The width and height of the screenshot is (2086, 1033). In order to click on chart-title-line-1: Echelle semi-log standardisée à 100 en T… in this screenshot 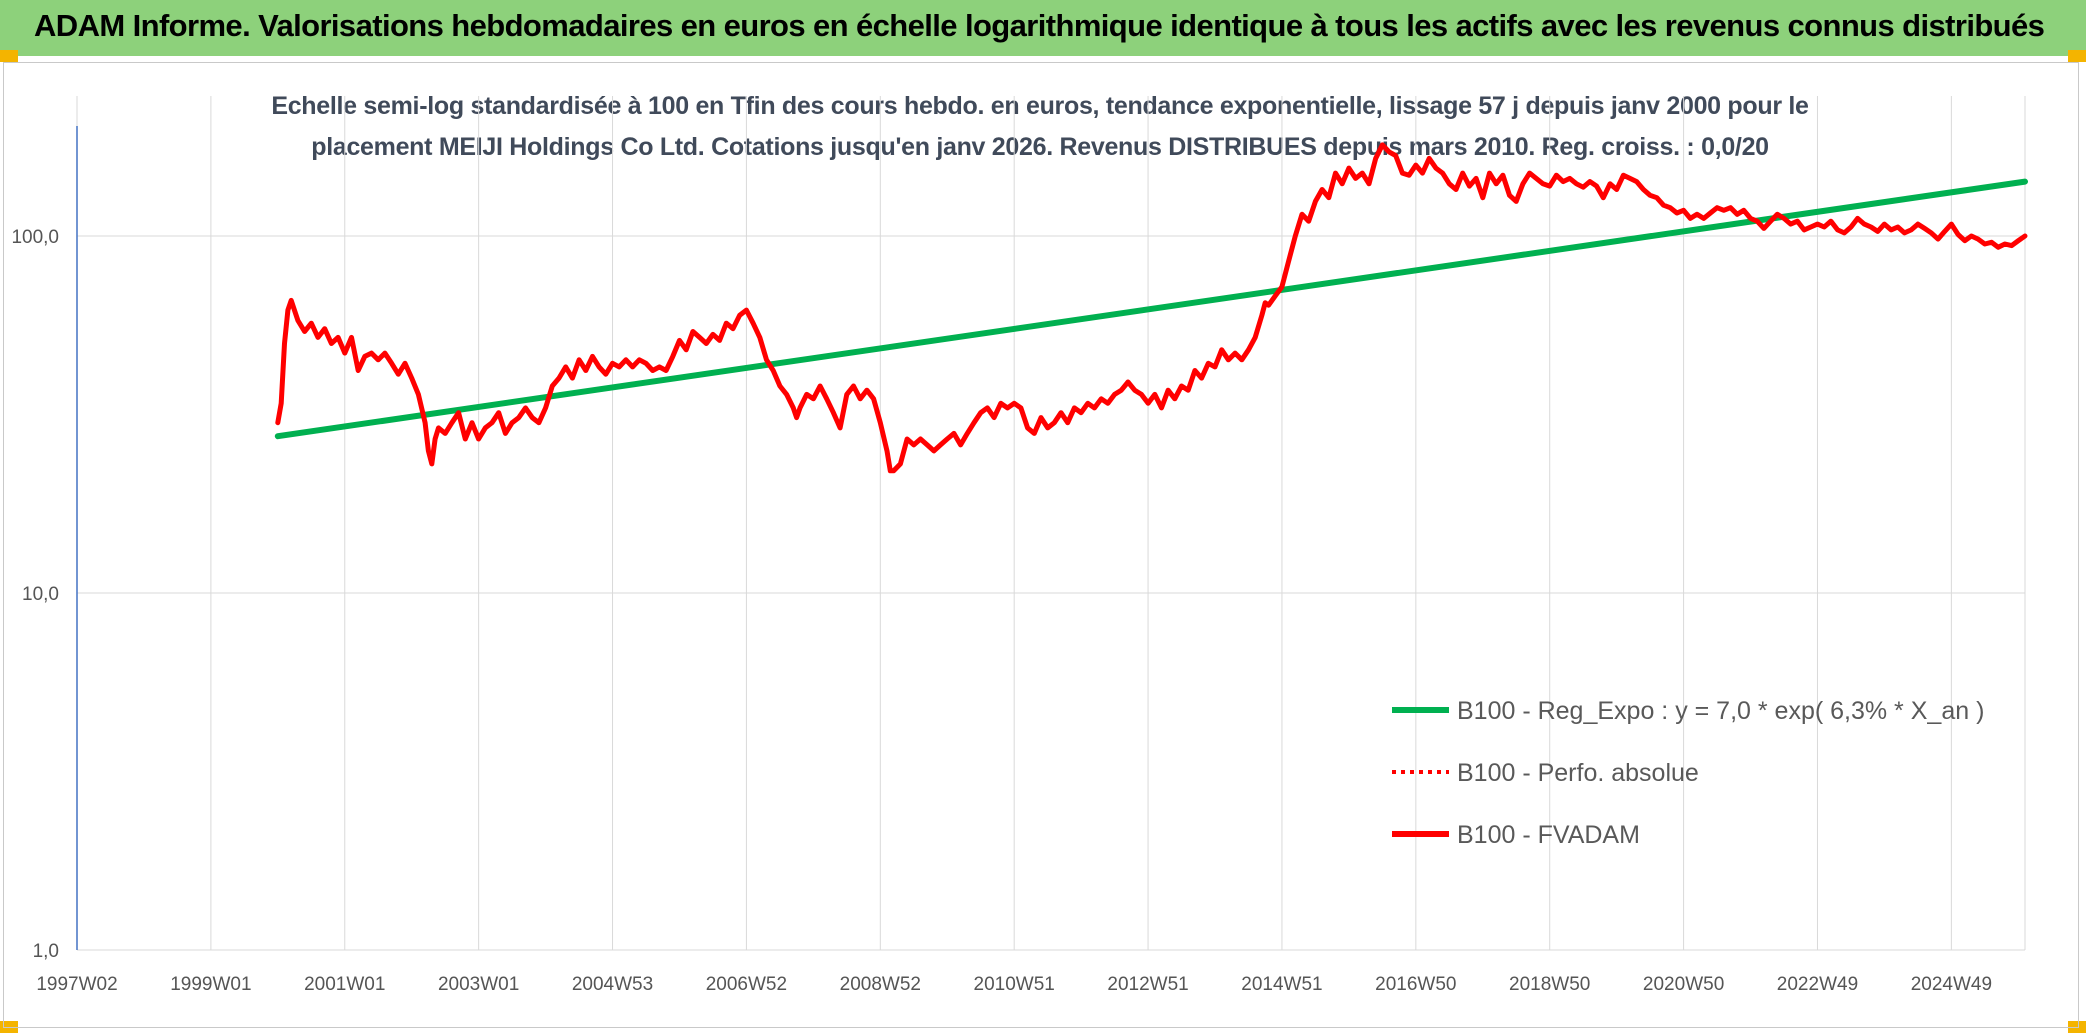, I will do `click(1040, 106)`.